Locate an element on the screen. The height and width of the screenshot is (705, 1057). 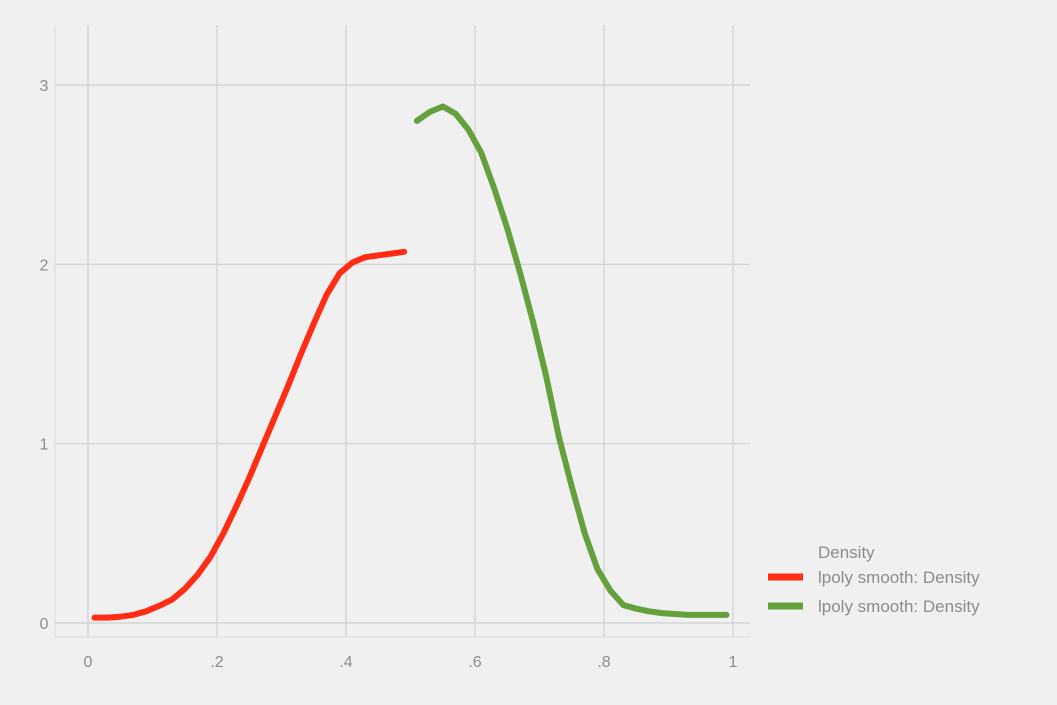
x-tick-label: .8 is located at coordinates (603, 662).